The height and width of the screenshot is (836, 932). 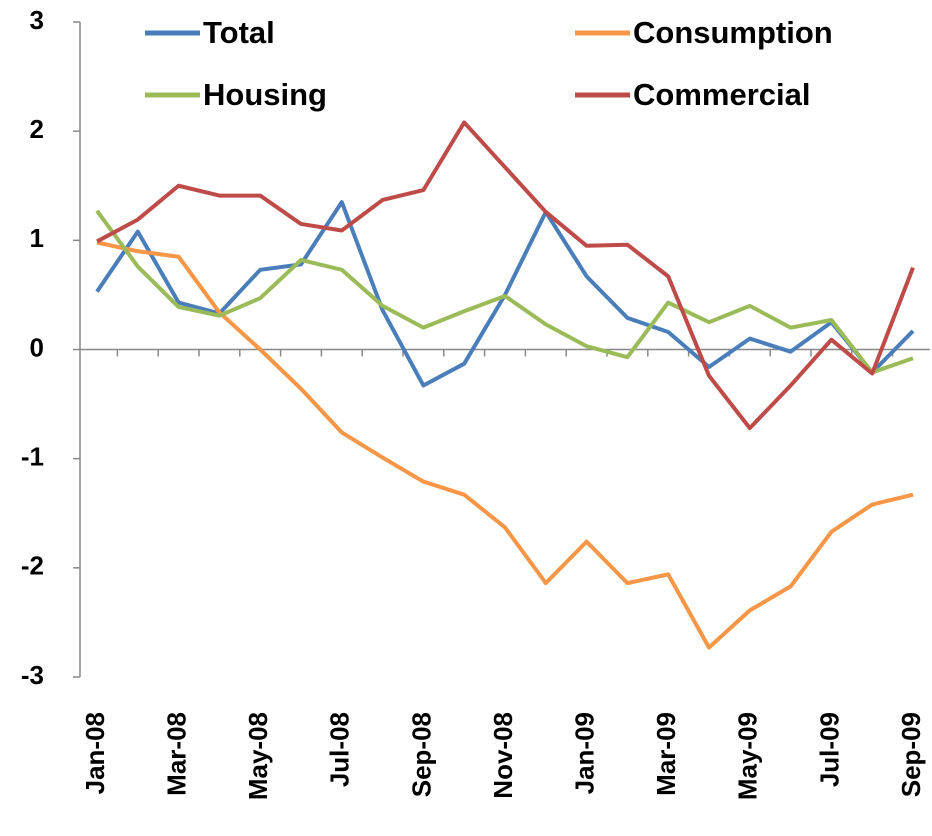 I want to click on x-tick-label: Jan-09, so click(x=584, y=753).